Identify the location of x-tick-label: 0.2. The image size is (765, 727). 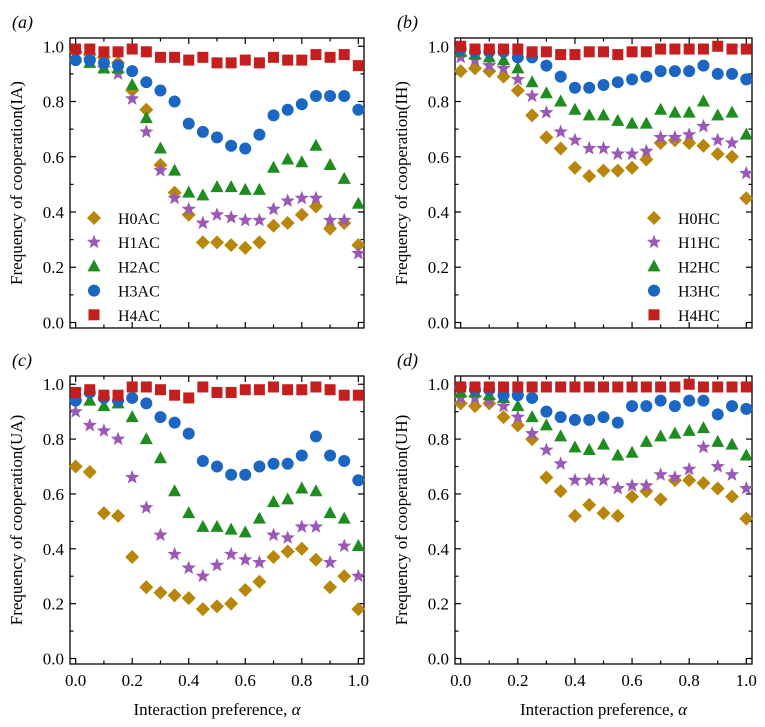
(517, 680).